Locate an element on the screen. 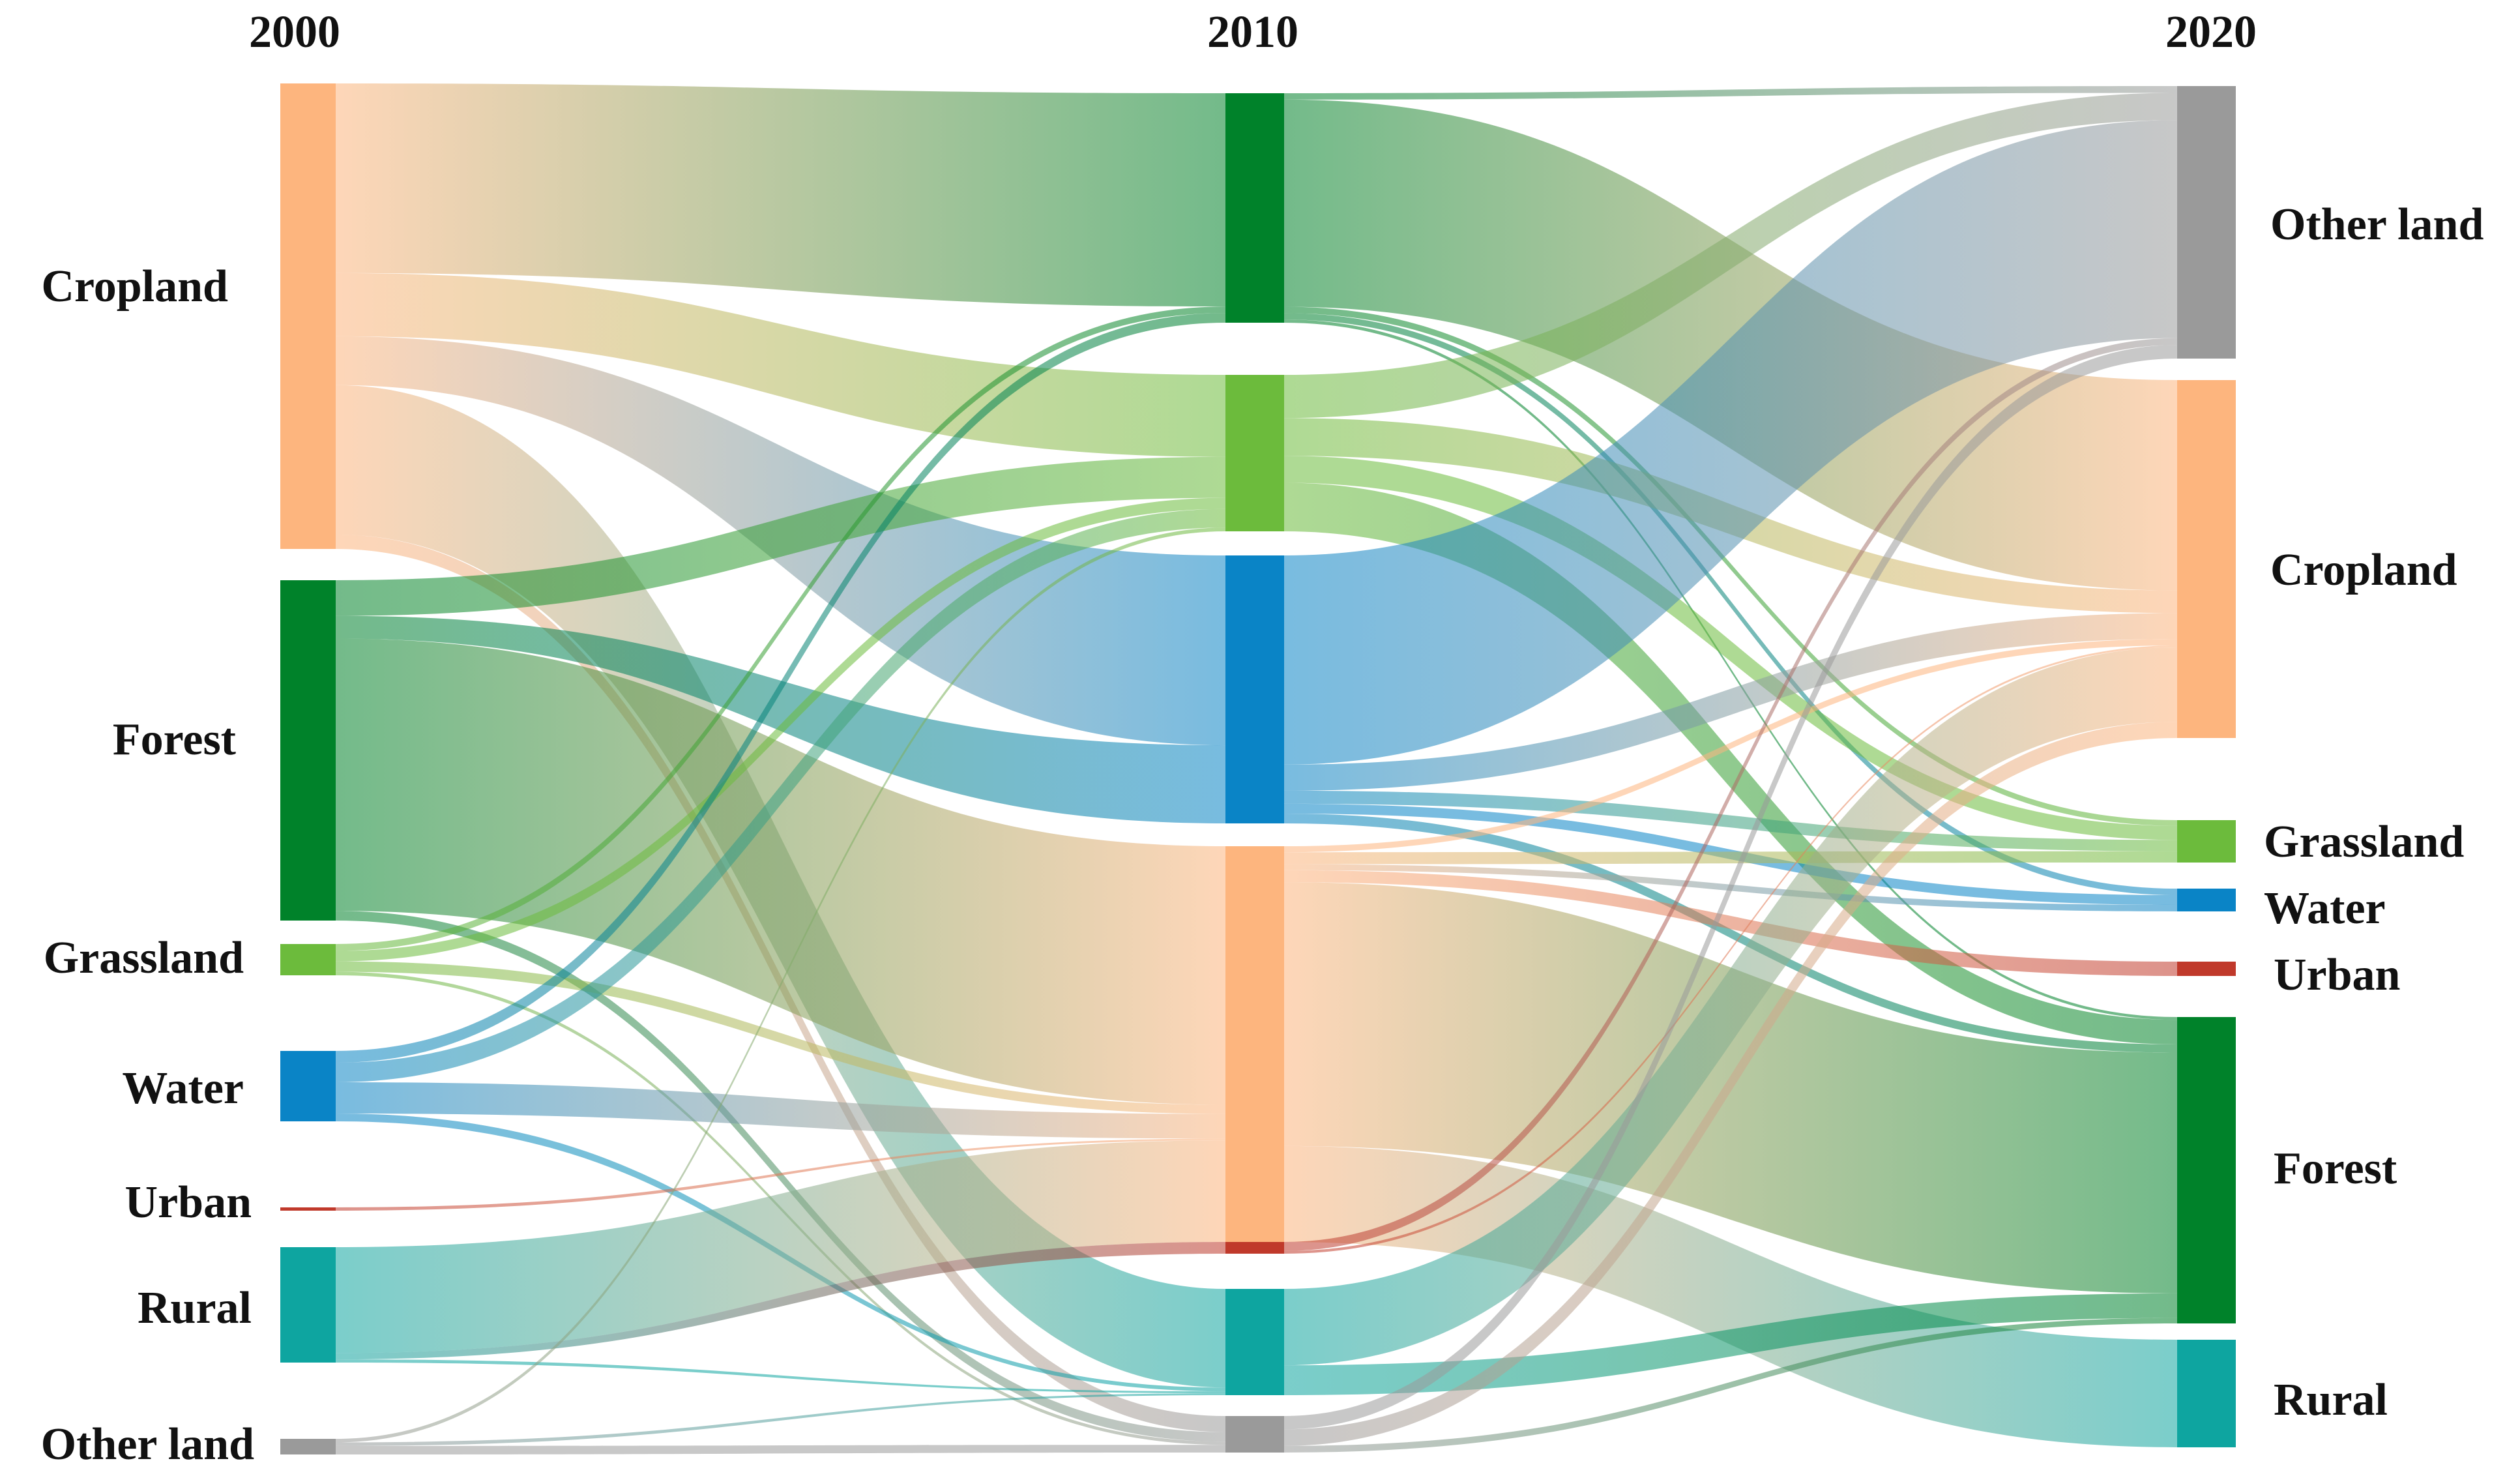 Image resolution: width=2520 pixels, height=1476 pixels. node-2020-water is located at coordinates (2206, 900).